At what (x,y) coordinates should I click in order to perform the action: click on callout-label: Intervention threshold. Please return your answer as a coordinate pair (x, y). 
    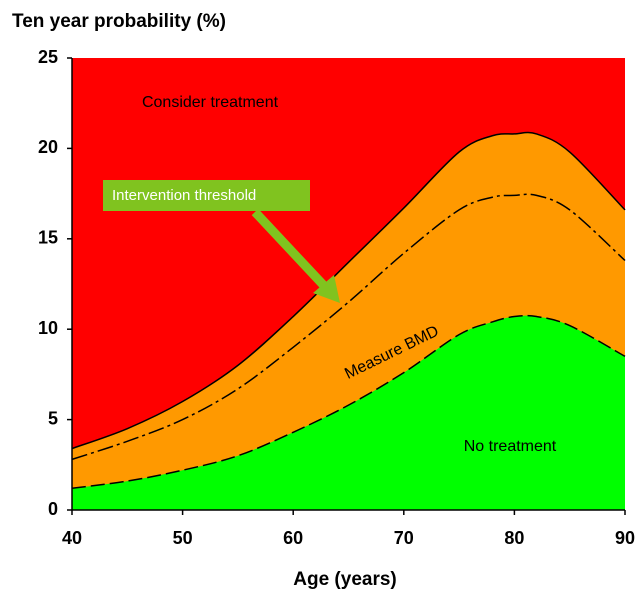
    Looking at the image, I should click on (184, 195).